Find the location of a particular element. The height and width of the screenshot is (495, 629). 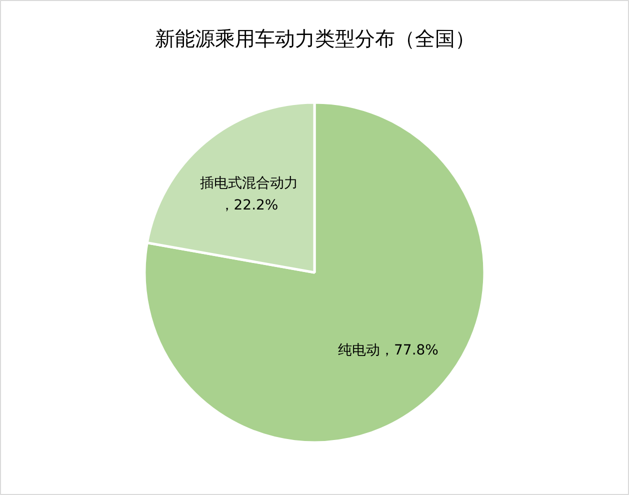

data-label: ，22.2% is located at coordinates (249, 205).